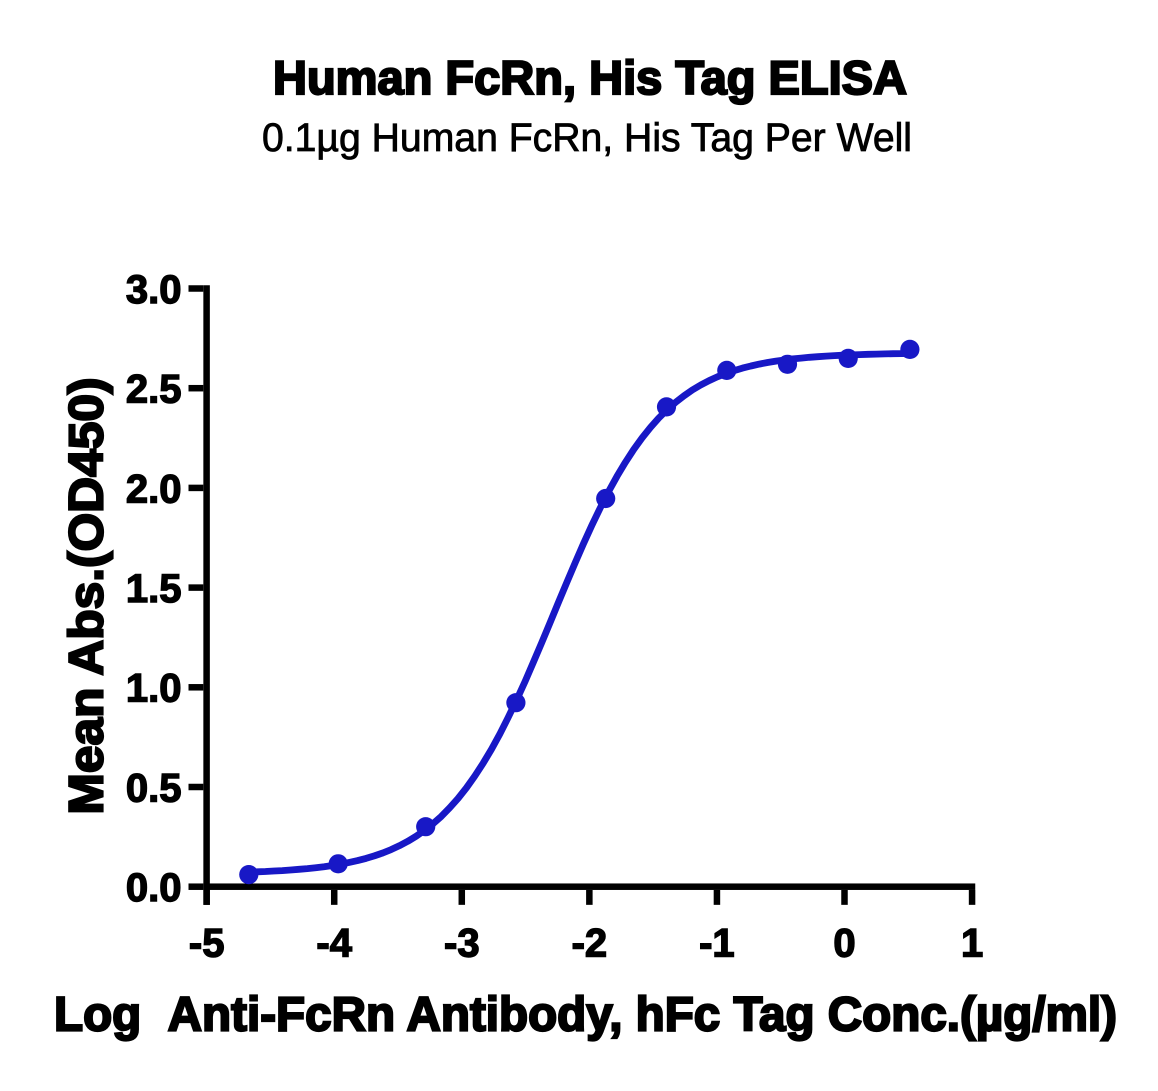  I want to click on svg-text:0.1µg Human FcRn, His Tag Per: 0.1µg Human FcRn, His Tag Per Well, so click(587, 138).